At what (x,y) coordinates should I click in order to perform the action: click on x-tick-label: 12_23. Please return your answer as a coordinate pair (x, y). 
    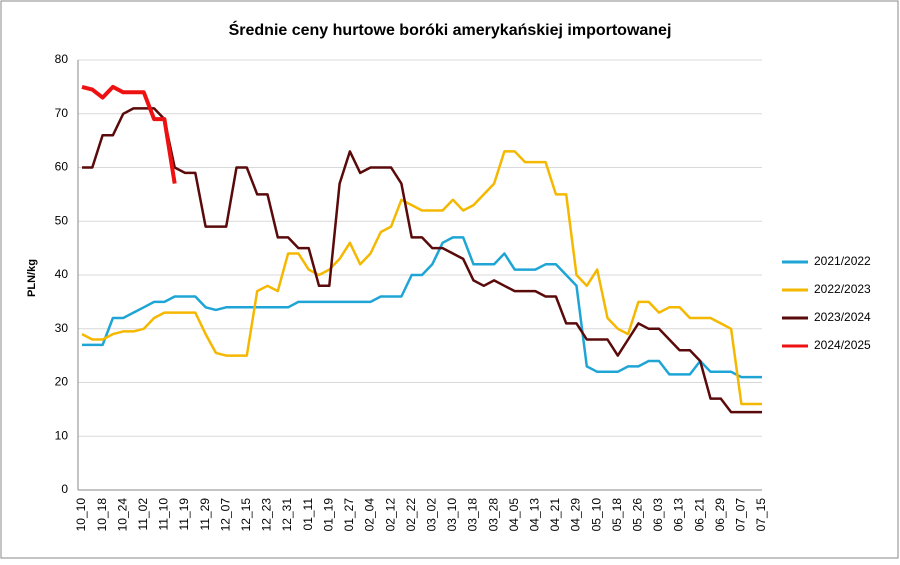
    Looking at the image, I should click on (267, 515).